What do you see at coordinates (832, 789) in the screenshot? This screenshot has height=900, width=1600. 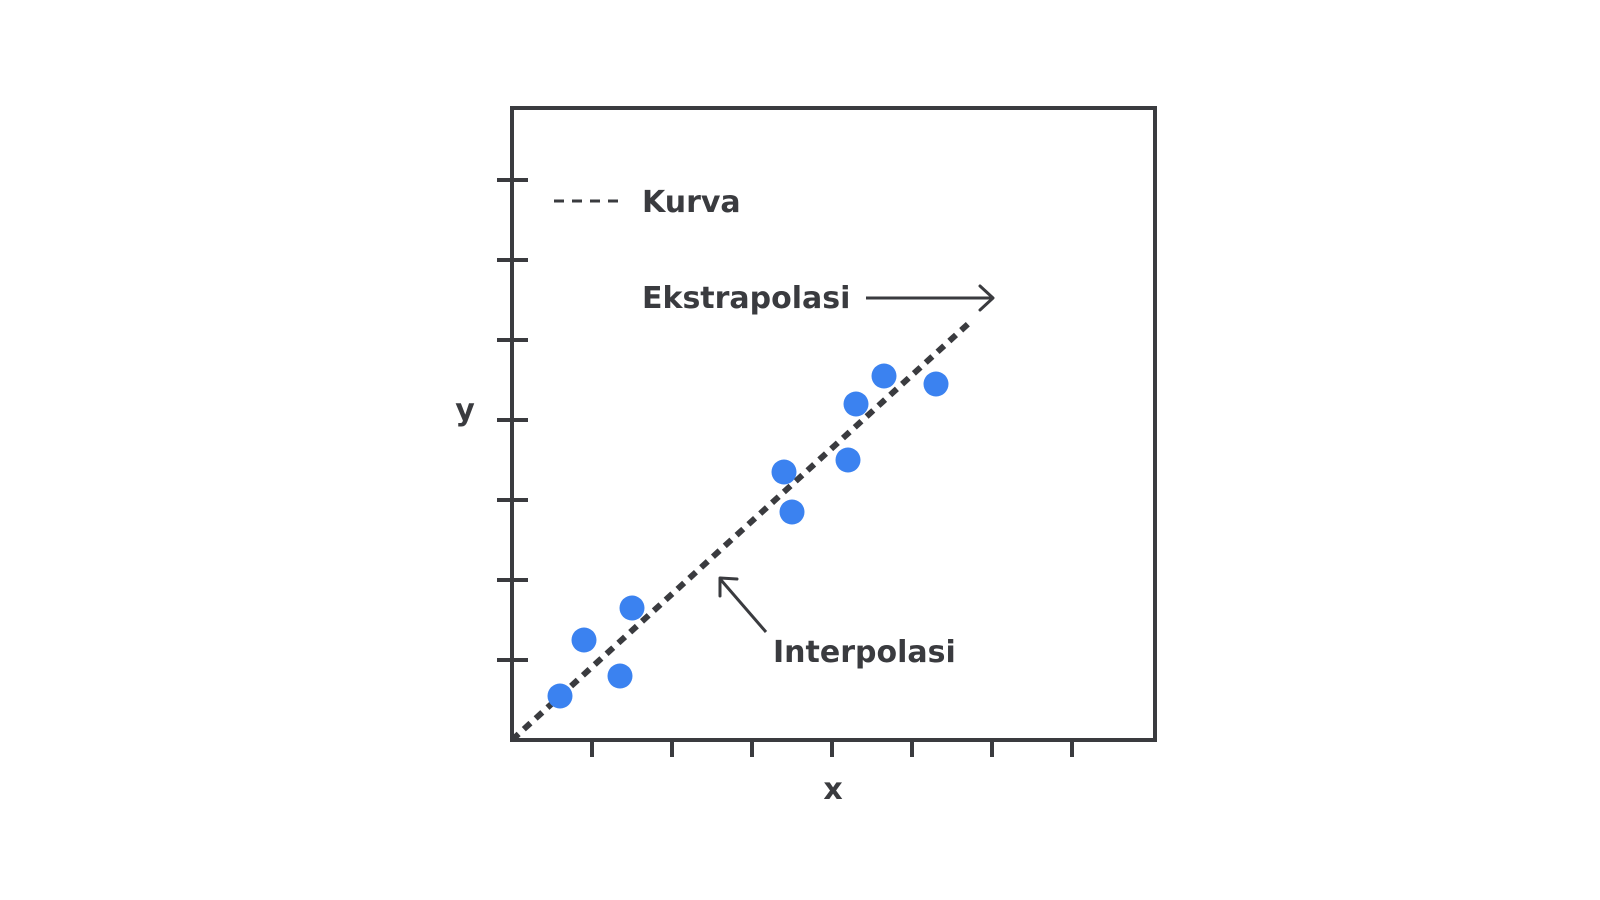 I see `x-axis-label: x` at bounding box center [832, 789].